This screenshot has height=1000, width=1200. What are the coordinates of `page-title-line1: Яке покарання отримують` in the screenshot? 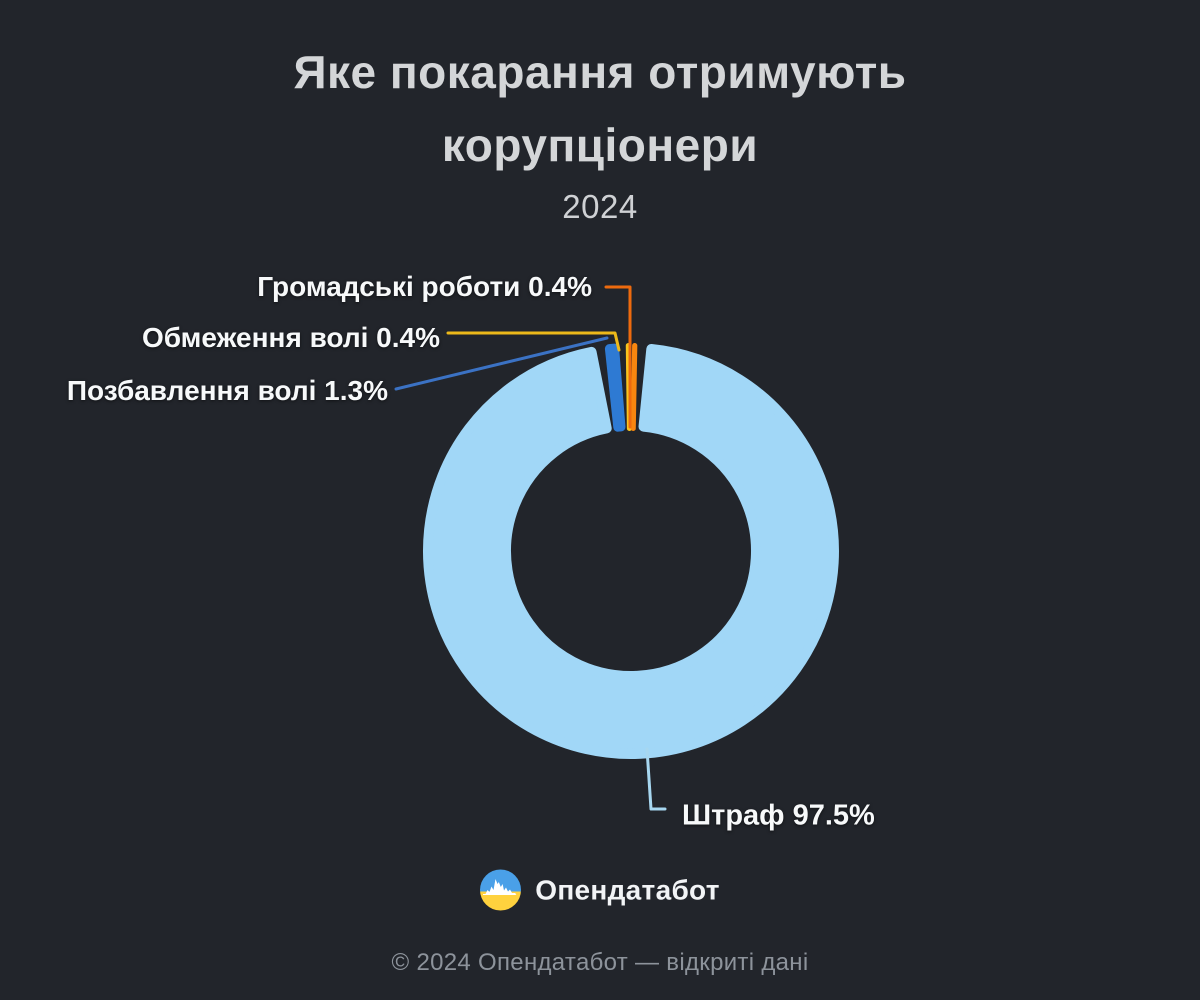 It's located at (600, 72).